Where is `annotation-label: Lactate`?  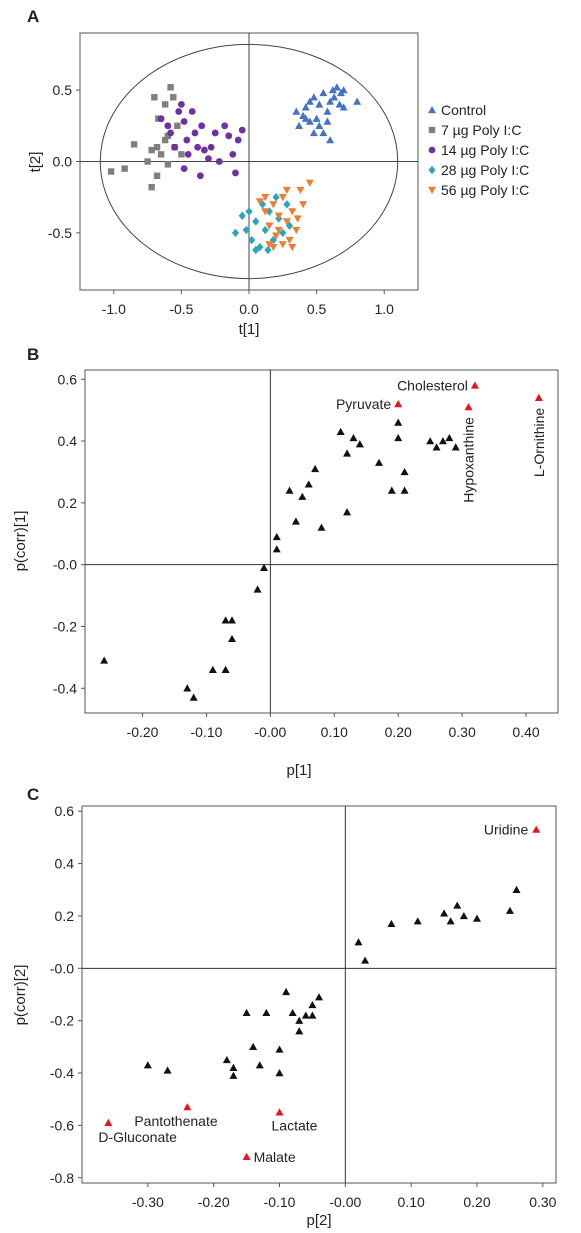
annotation-label: Lactate is located at coordinates (295, 1125).